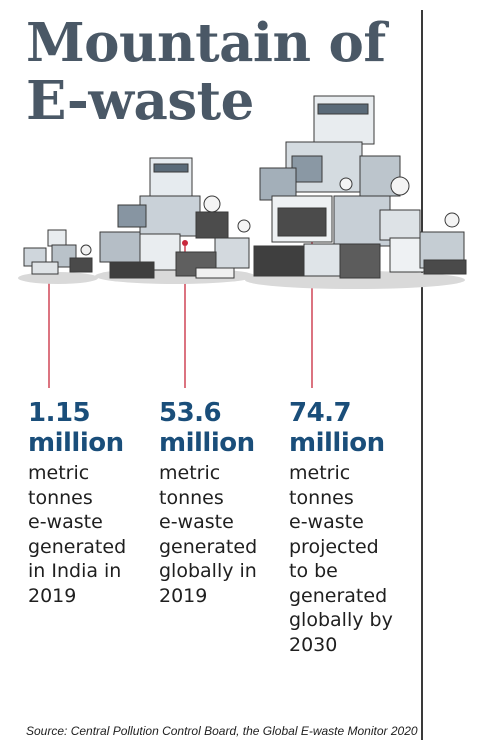 The width and height of the screenshot is (480, 755). I want to click on desc-line: 2030, so click(313, 644).